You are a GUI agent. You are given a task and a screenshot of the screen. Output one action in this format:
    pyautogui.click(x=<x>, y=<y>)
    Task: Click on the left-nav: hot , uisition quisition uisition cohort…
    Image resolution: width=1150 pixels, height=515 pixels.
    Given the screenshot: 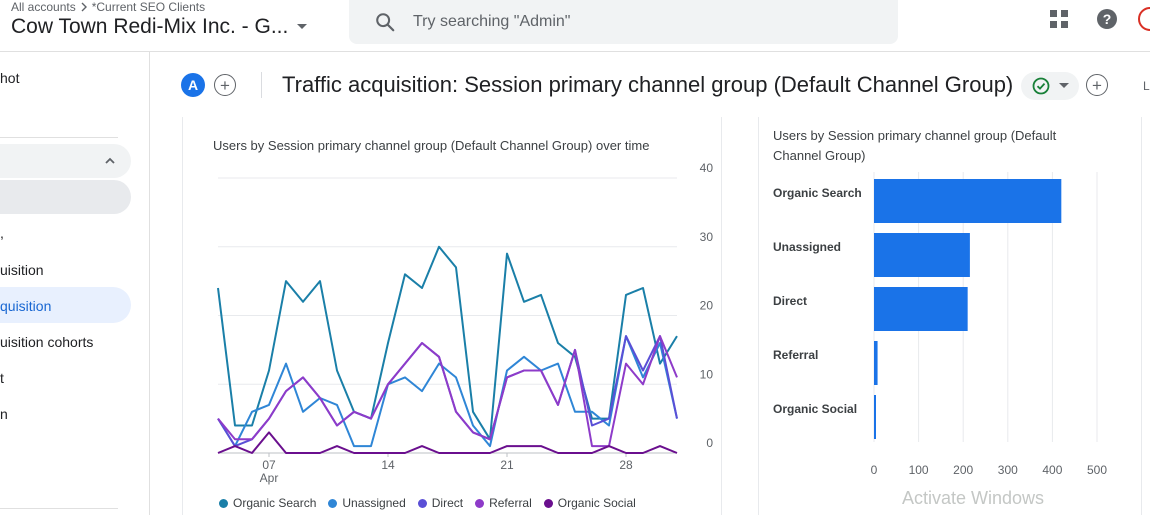 What is the action you would take?
    pyautogui.click(x=75, y=283)
    